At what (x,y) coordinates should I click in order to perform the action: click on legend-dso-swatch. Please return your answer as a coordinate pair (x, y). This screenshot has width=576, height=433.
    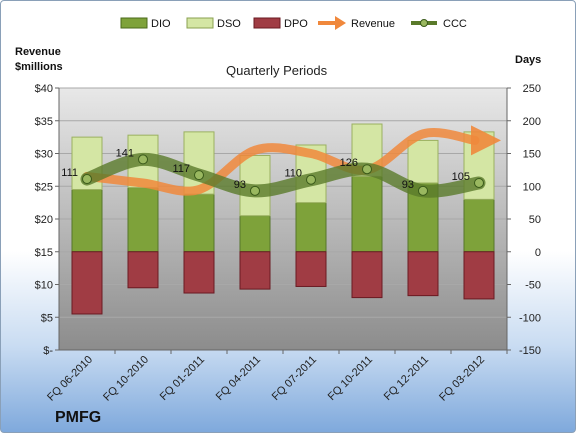
    Looking at the image, I should click on (200, 23).